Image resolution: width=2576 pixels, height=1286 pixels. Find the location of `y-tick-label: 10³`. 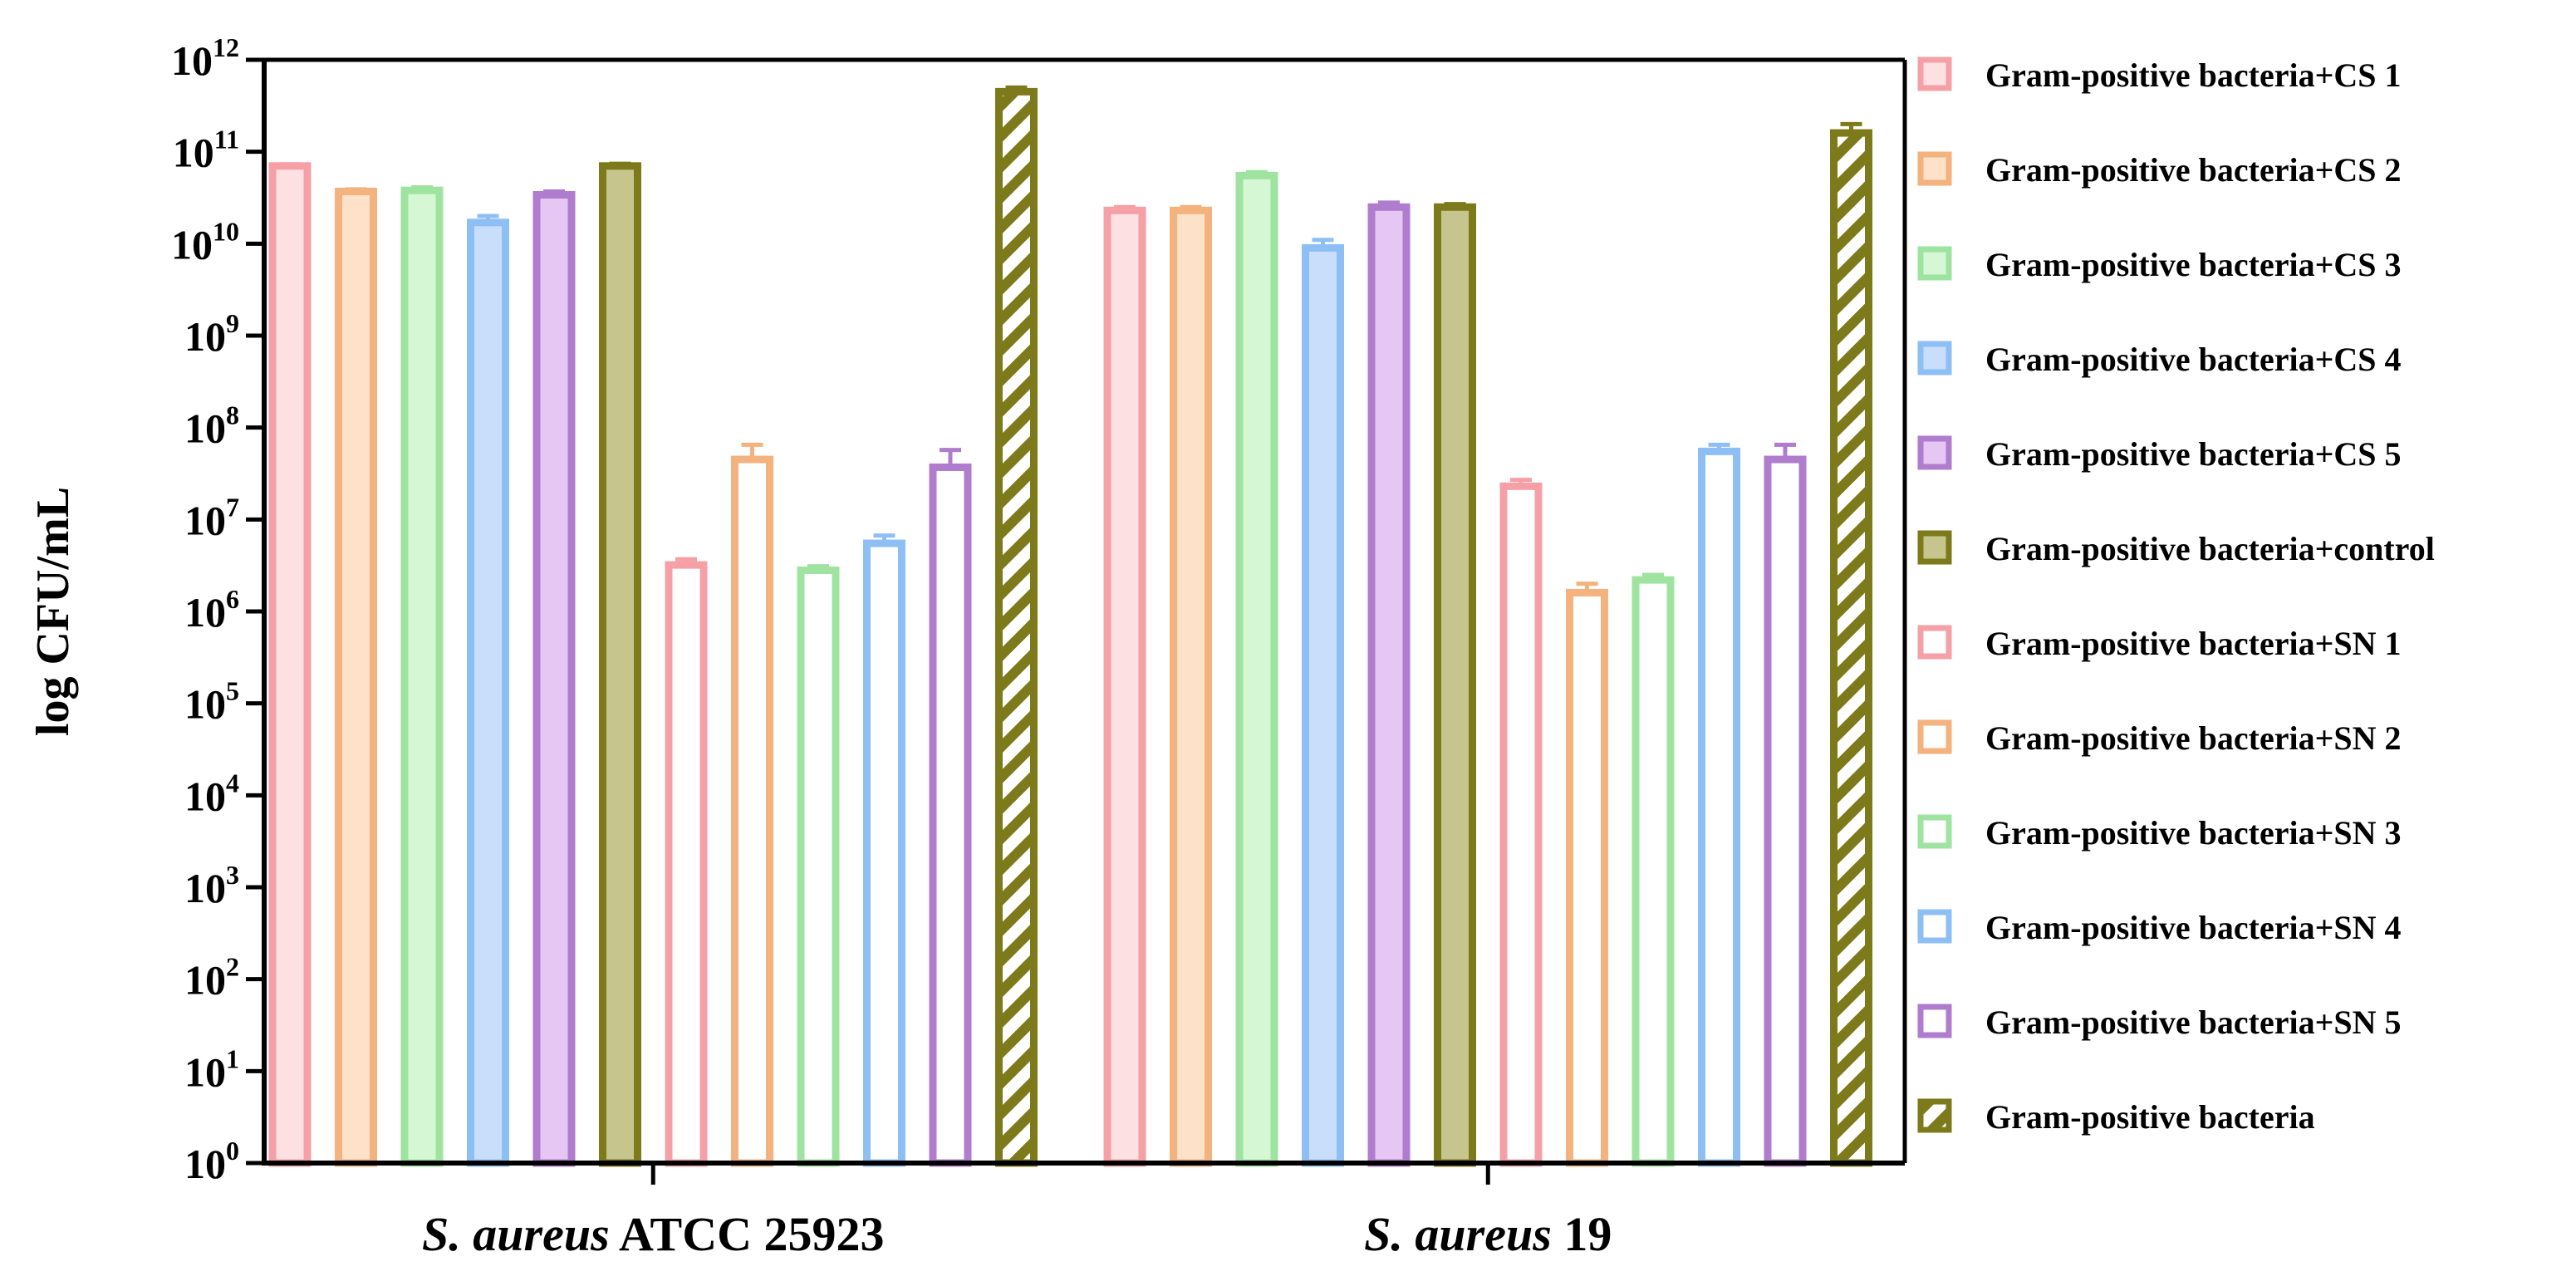

y-tick-label: 10³ is located at coordinates (211, 885).